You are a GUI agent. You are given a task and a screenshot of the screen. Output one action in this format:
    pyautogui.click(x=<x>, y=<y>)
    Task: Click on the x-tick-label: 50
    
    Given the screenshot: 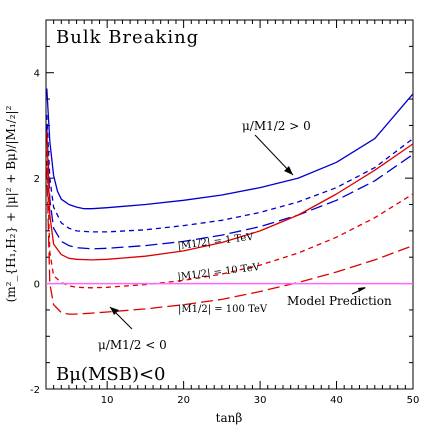 What is the action you would take?
    pyautogui.click(x=413, y=400)
    